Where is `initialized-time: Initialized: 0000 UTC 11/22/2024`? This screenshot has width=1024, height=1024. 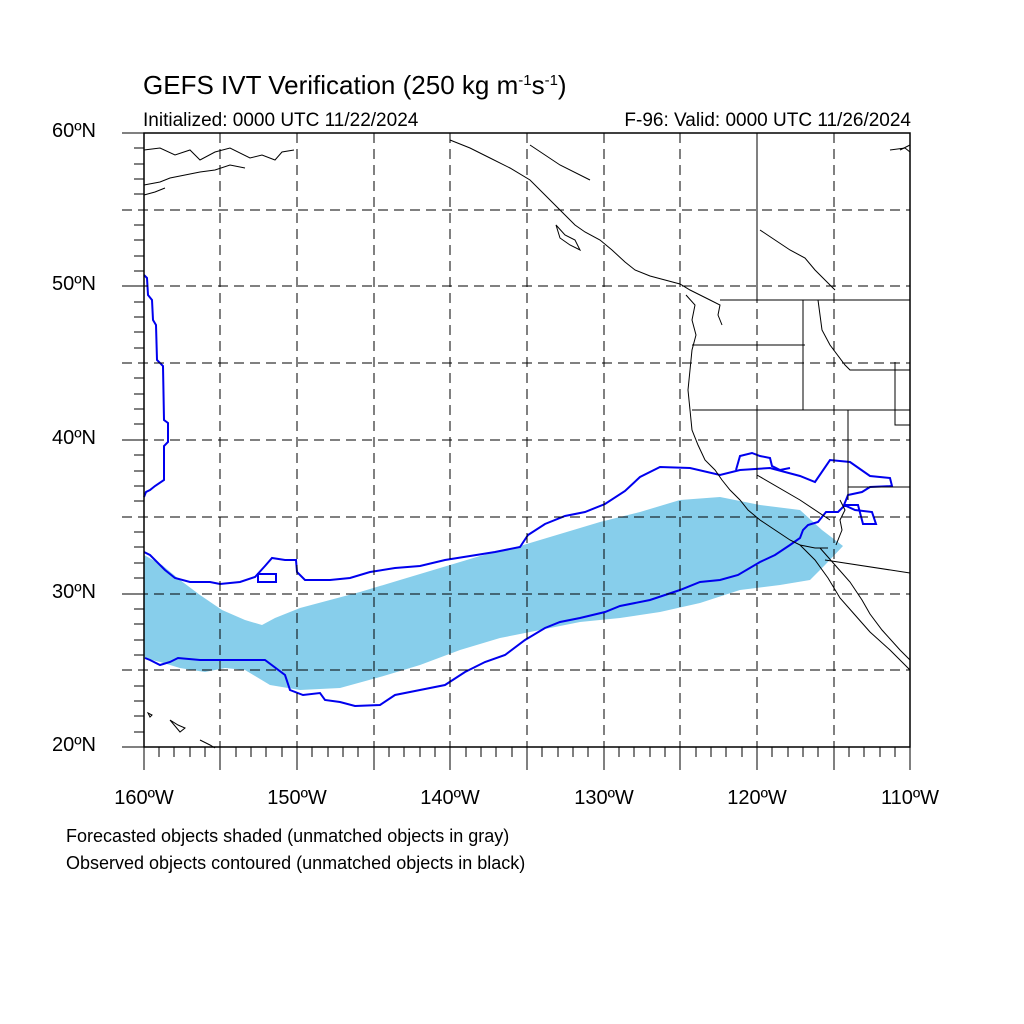 initialized-time: Initialized: 0000 UTC 11/22/2024 is located at coordinates (281, 120).